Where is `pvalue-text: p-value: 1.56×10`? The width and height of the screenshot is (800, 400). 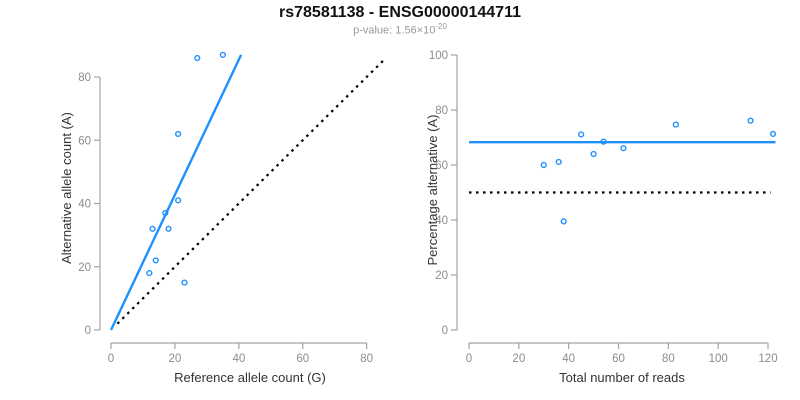
pvalue-text: p-value: 1.56×10 is located at coordinates (394, 30).